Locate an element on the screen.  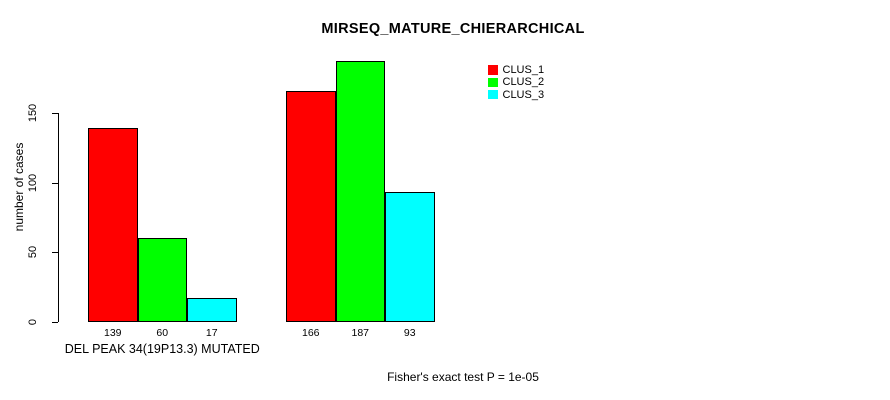
legend-item-clus_2: CLUS_2 is located at coordinates (516, 82).